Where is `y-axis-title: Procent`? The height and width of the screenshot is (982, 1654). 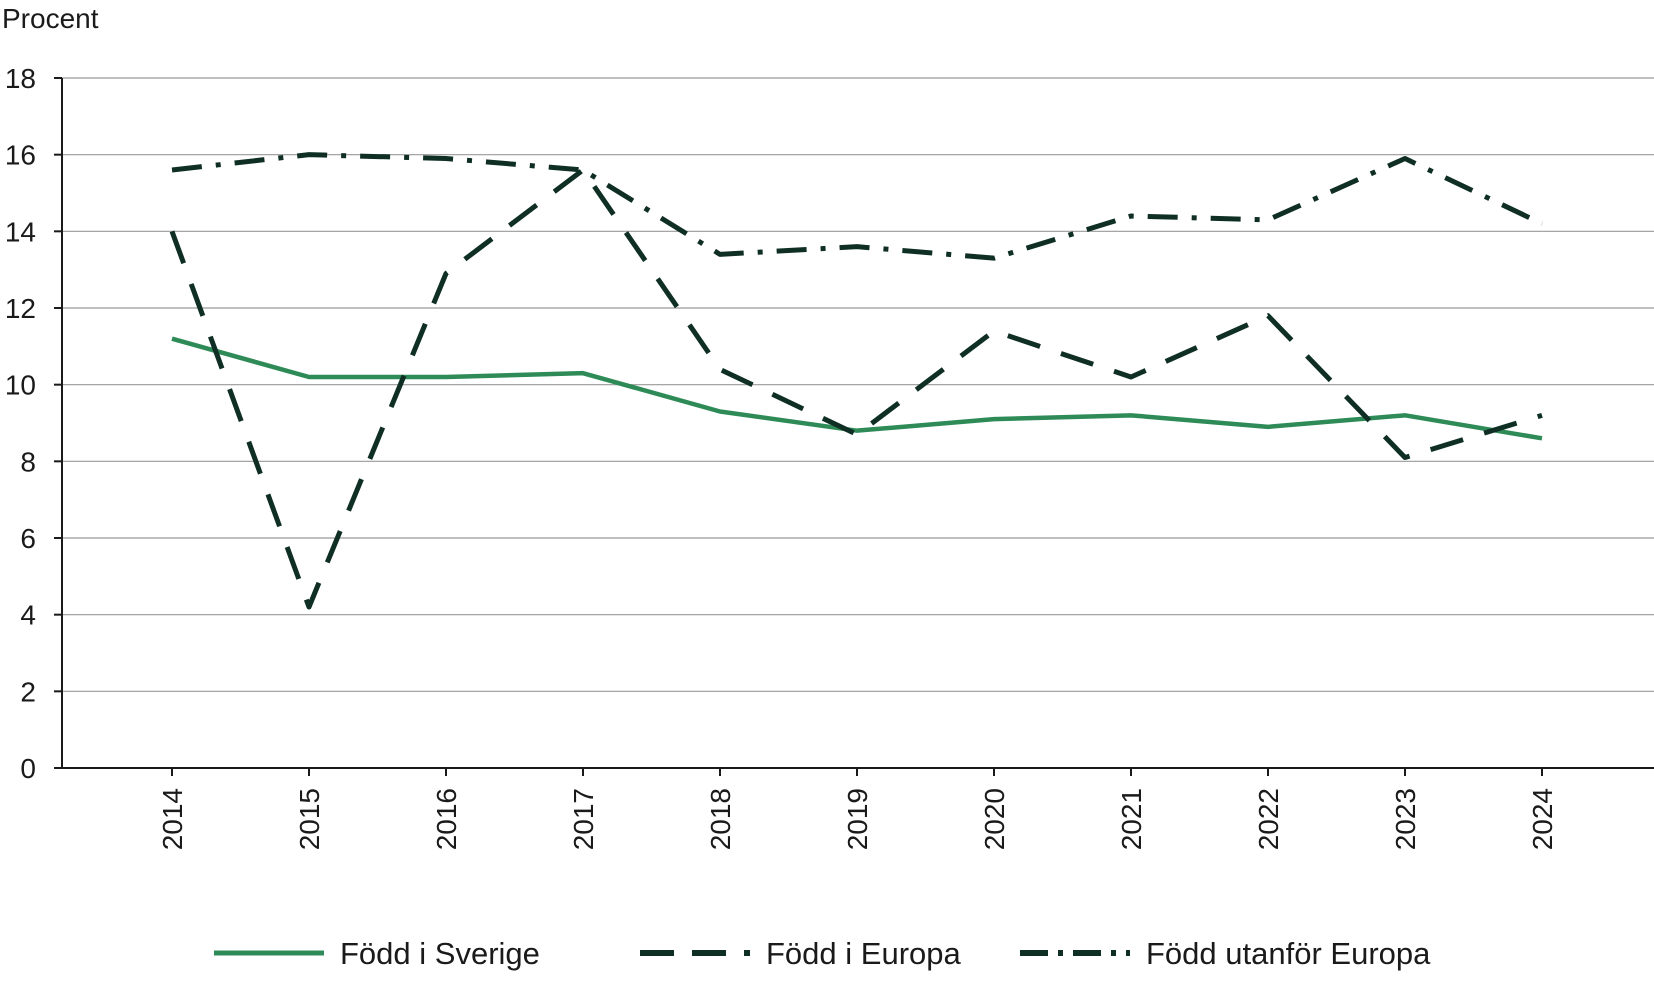 y-axis-title: Procent is located at coordinates (50, 18).